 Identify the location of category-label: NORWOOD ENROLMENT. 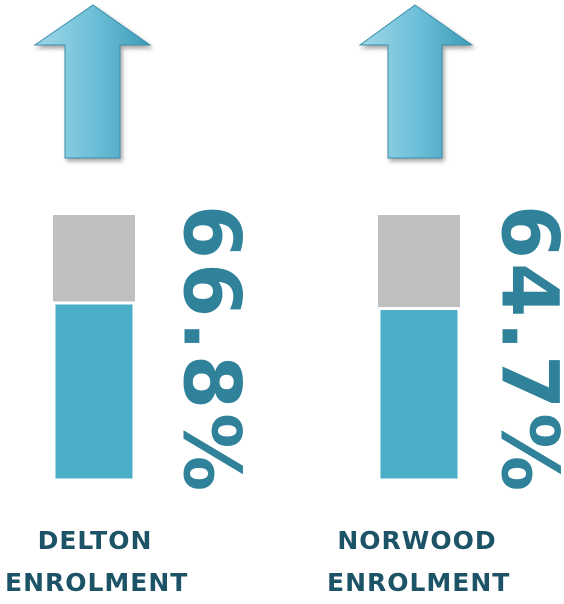
(419, 561).